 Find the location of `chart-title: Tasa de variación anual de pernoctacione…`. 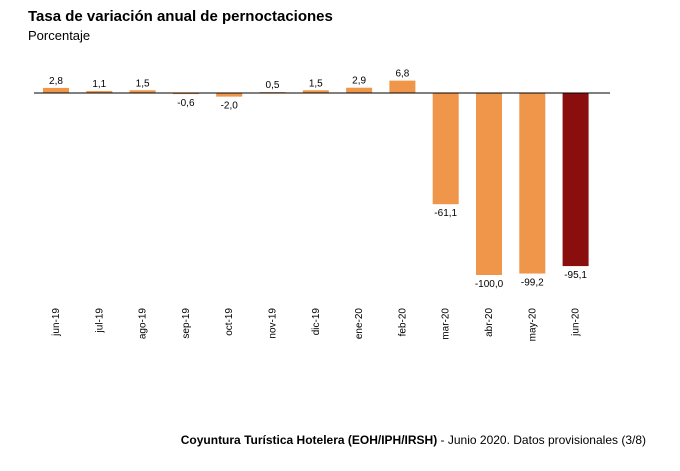

chart-title: Tasa de variación anual de pernoctacione… is located at coordinates (180, 16).